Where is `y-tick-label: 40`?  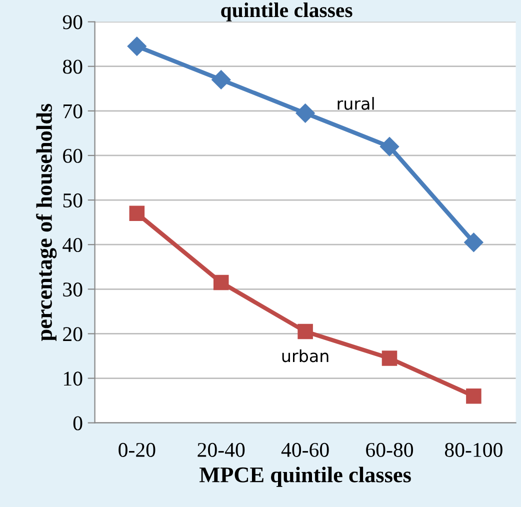
y-tick-label: 40 is located at coordinates (72, 245).